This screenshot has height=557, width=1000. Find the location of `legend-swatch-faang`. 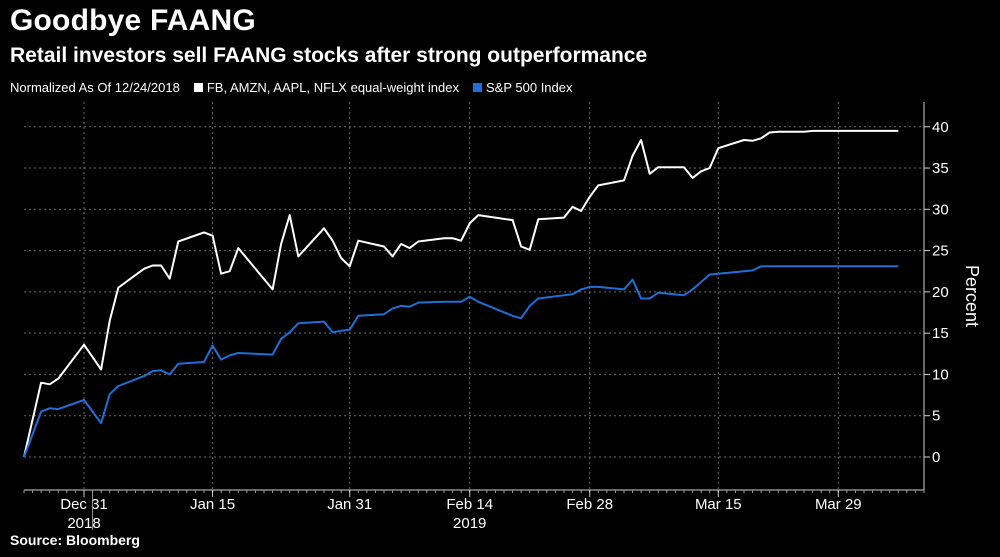

legend-swatch-faang is located at coordinates (198, 87).